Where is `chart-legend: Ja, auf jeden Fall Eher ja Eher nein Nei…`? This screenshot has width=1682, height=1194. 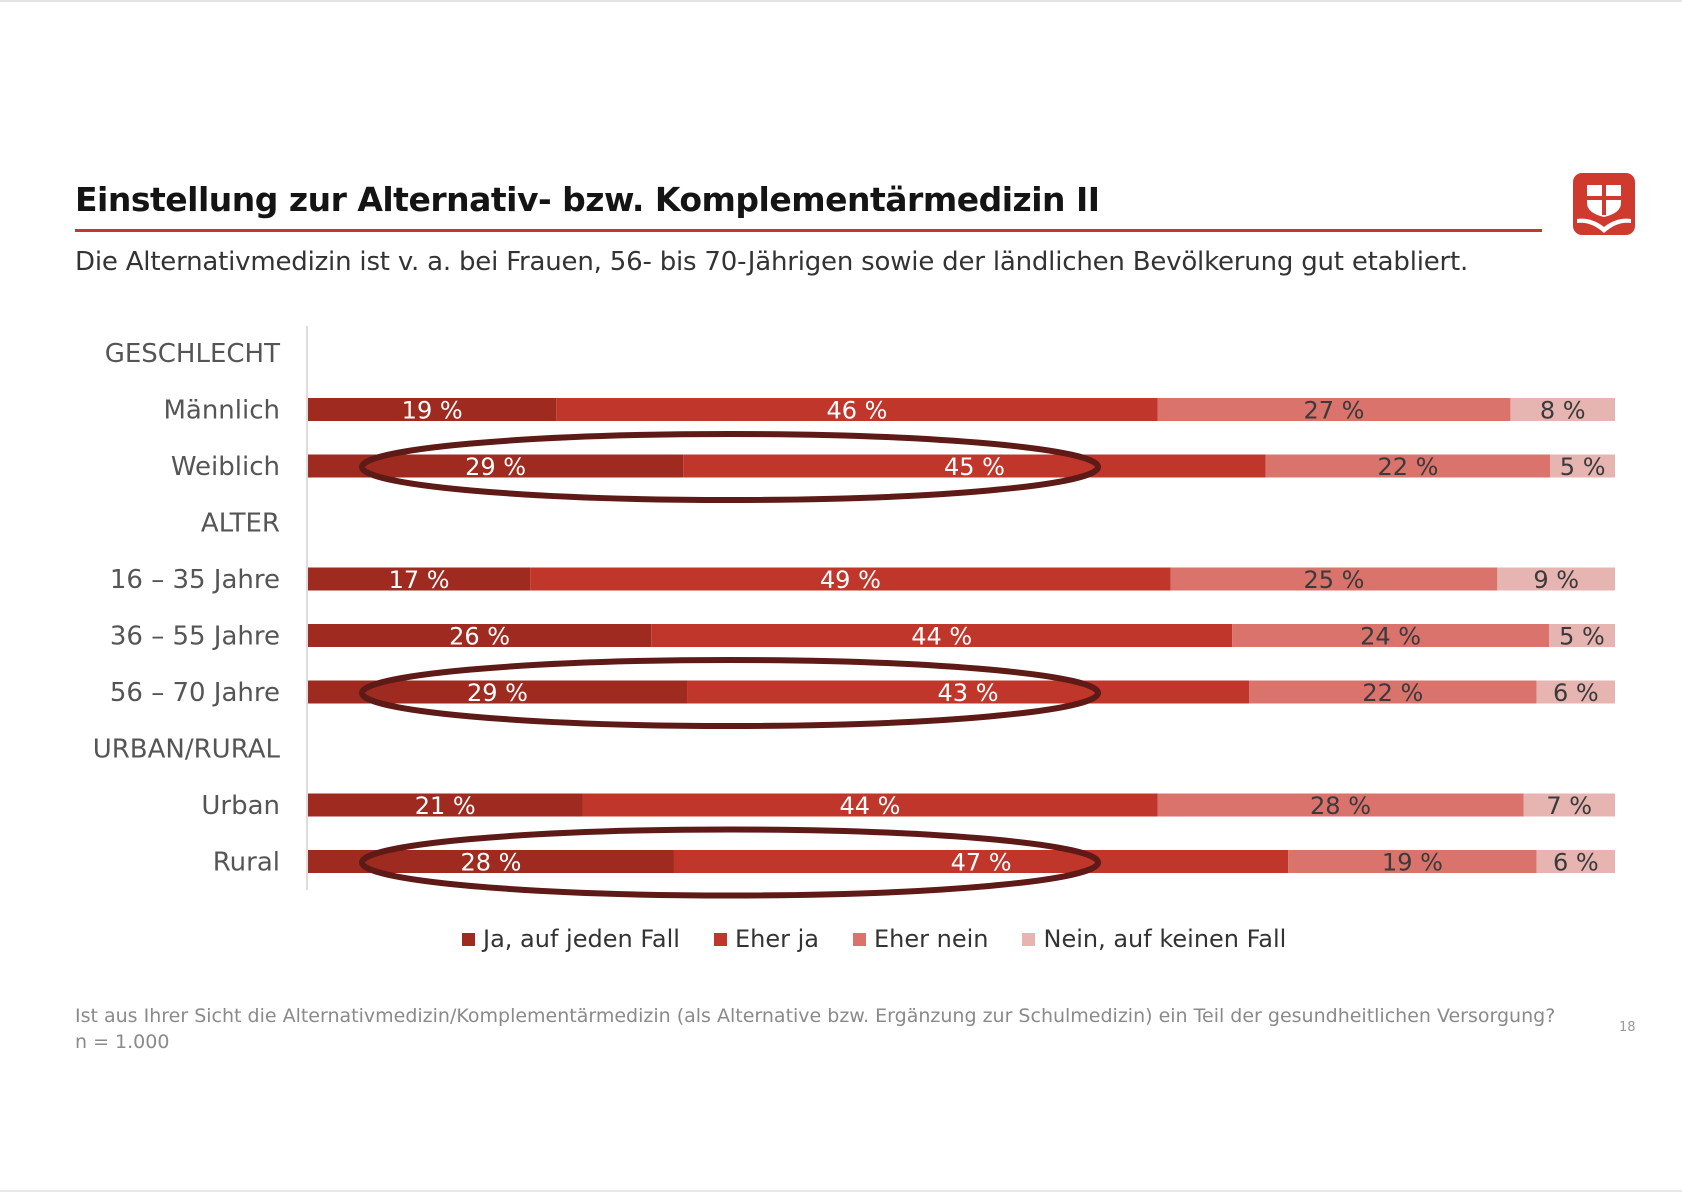
chart-legend: Ja, auf jeden Fall Eher ja Eher nein Nei… is located at coordinates (874, 939).